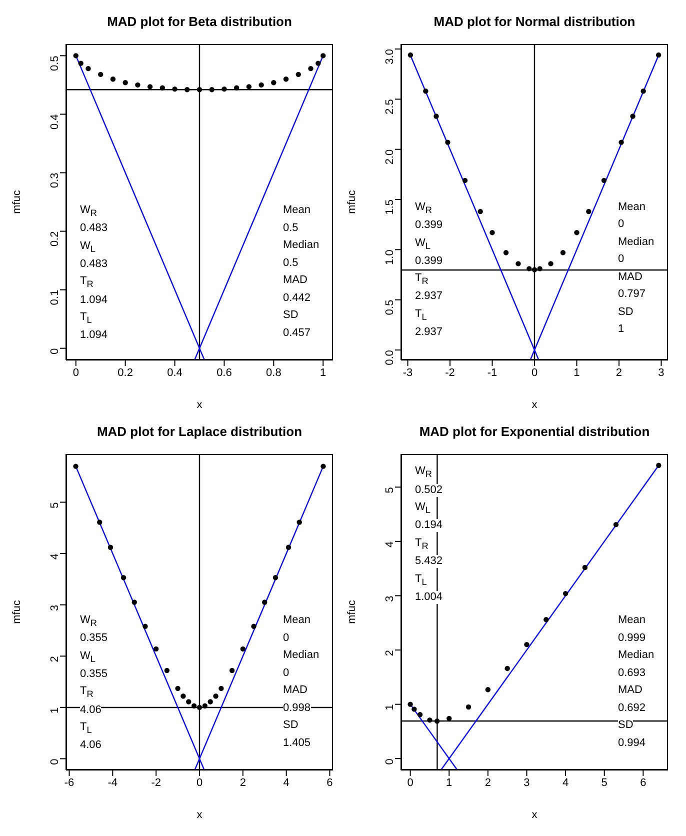  What do you see at coordinates (407, 372) in the screenshot?
I see `x-tick-label: -3` at bounding box center [407, 372].